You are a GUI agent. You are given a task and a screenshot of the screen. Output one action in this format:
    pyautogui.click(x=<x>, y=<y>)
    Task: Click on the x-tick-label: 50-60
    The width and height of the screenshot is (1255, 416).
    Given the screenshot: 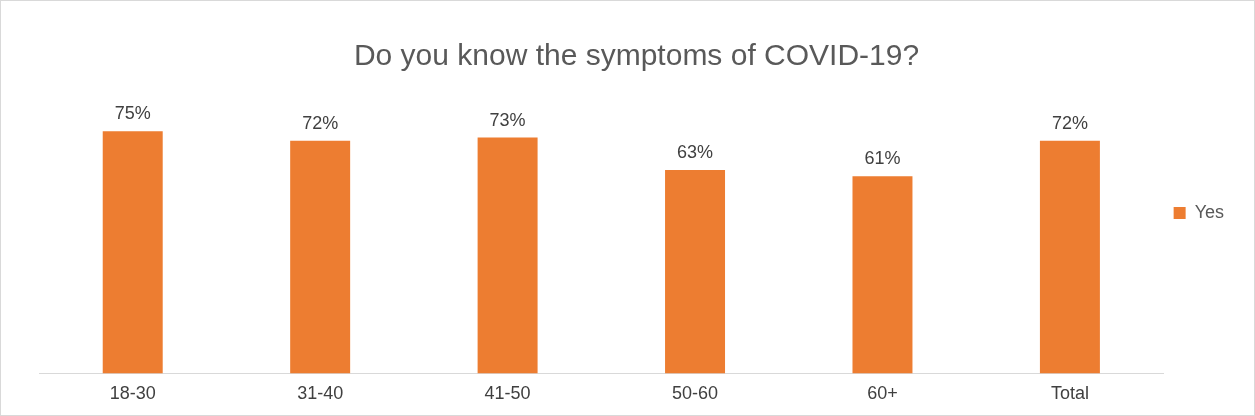 What is the action you would take?
    pyautogui.click(x=695, y=393)
    